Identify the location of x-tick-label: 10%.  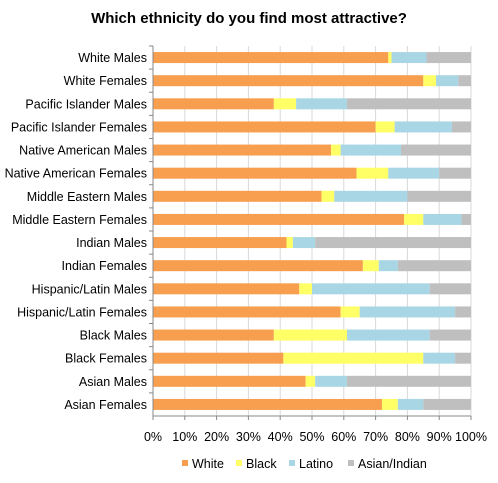
(184, 437).